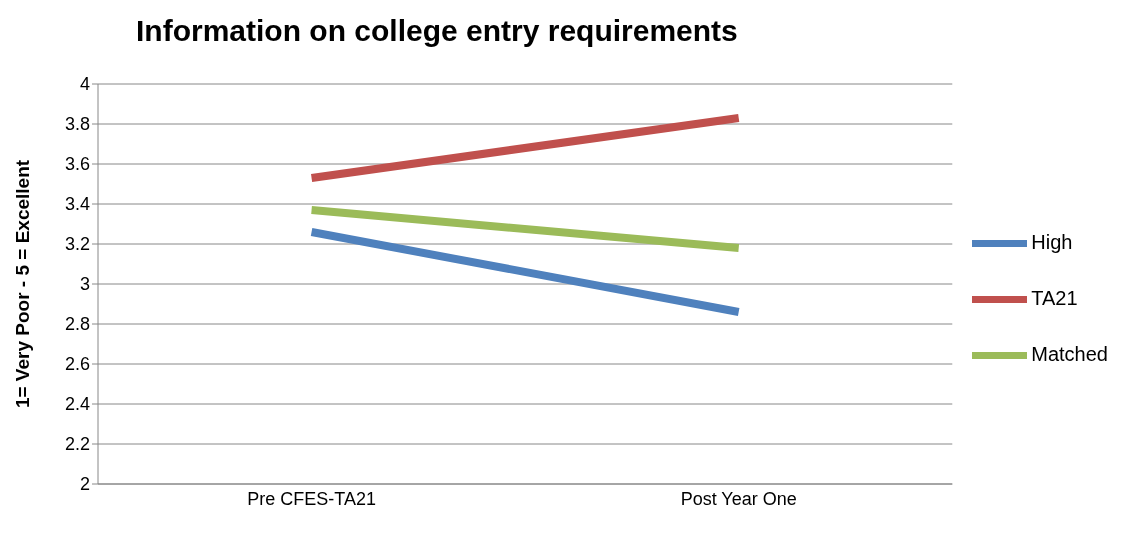 The image size is (1136, 539). Describe the element at coordinates (77, 364) in the screenshot. I see `y-tick-label: 2.6` at that location.